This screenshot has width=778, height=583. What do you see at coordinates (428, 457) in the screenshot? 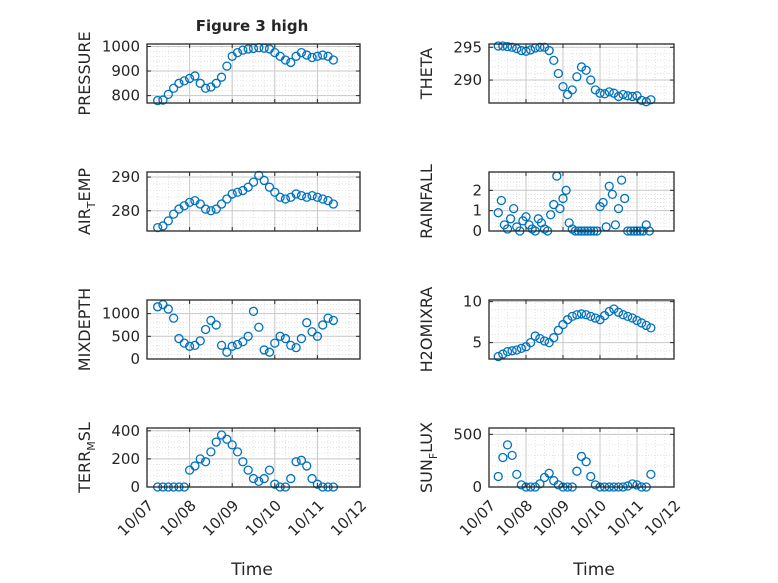
I see `y-axis-label: SUNFLUX` at bounding box center [428, 457].